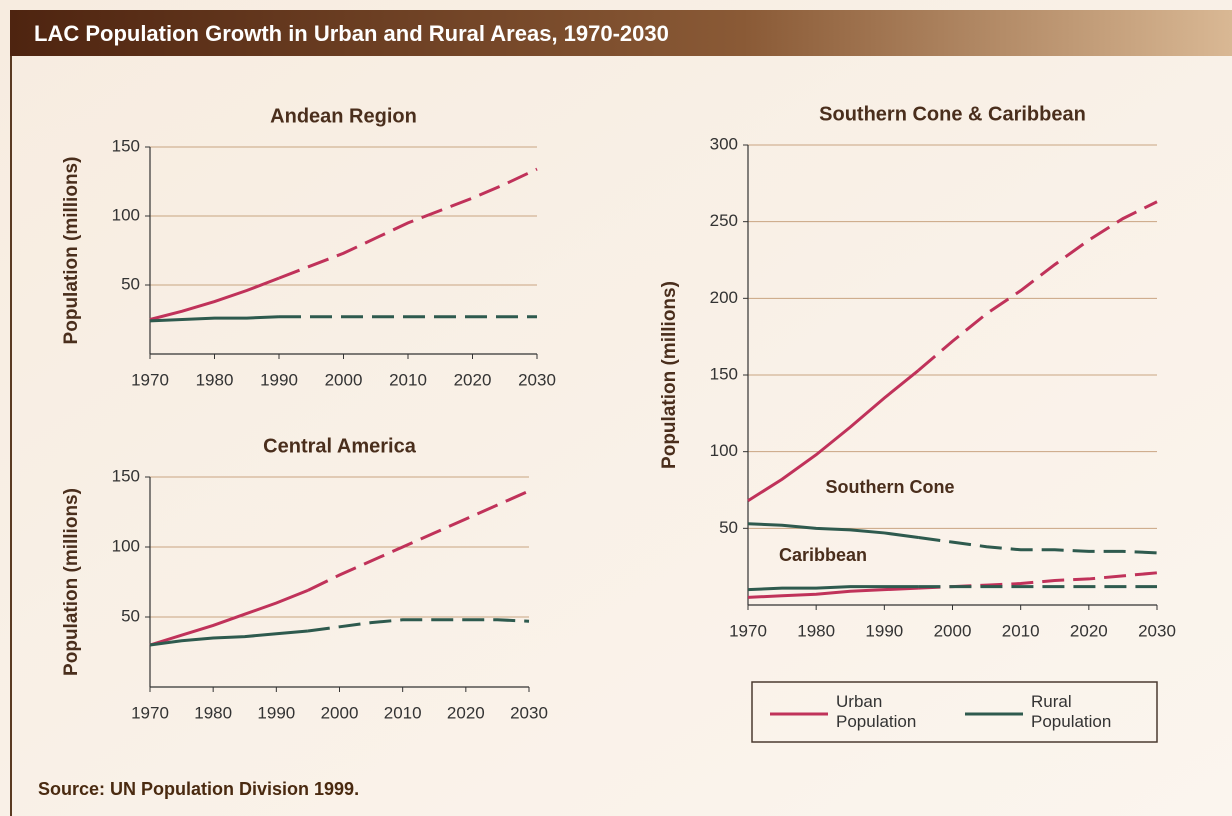  Describe the element at coordinates (724, 220) in the screenshot. I see `y-tick-label: 250` at that location.